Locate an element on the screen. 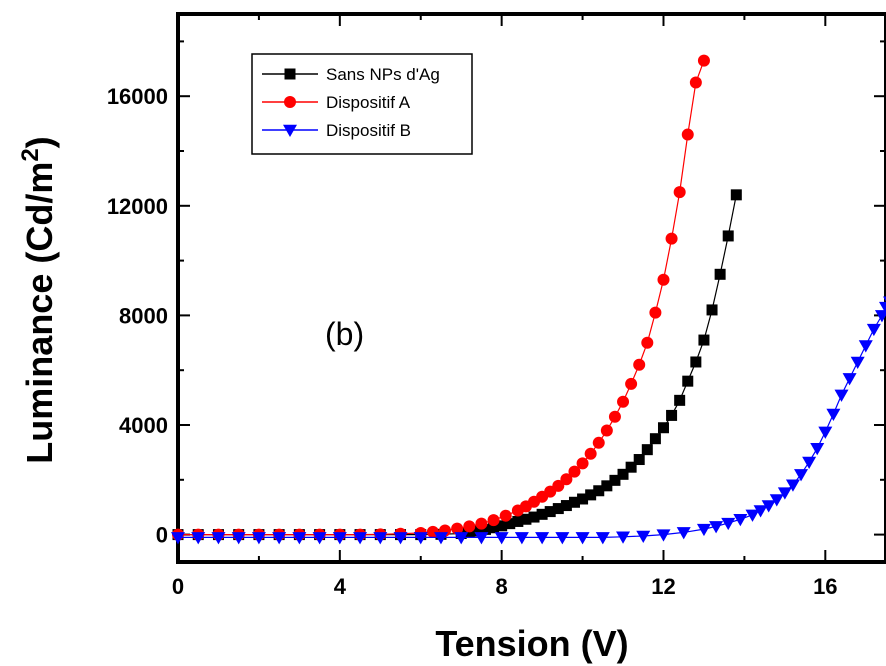  legend-label: Dispositif B is located at coordinates (368, 130).